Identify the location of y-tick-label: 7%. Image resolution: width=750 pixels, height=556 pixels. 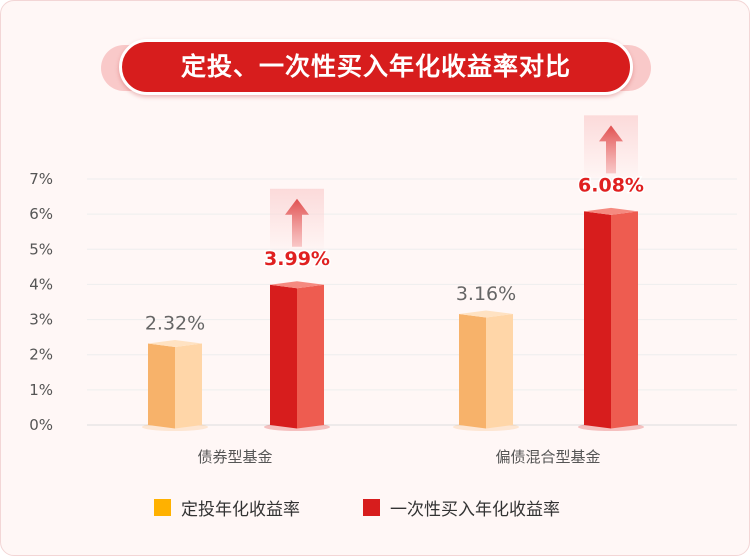
(41, 179).